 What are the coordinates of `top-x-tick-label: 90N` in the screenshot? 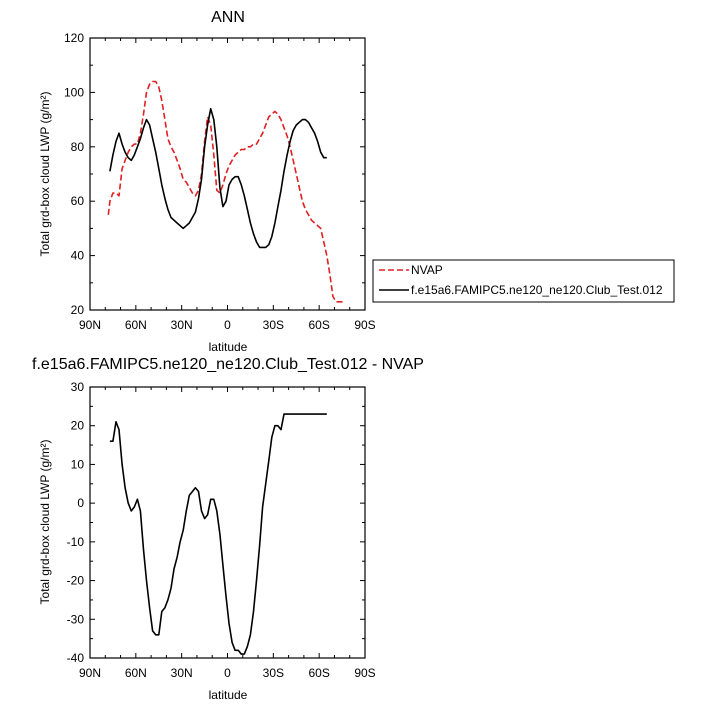 It's located at (90, 325).